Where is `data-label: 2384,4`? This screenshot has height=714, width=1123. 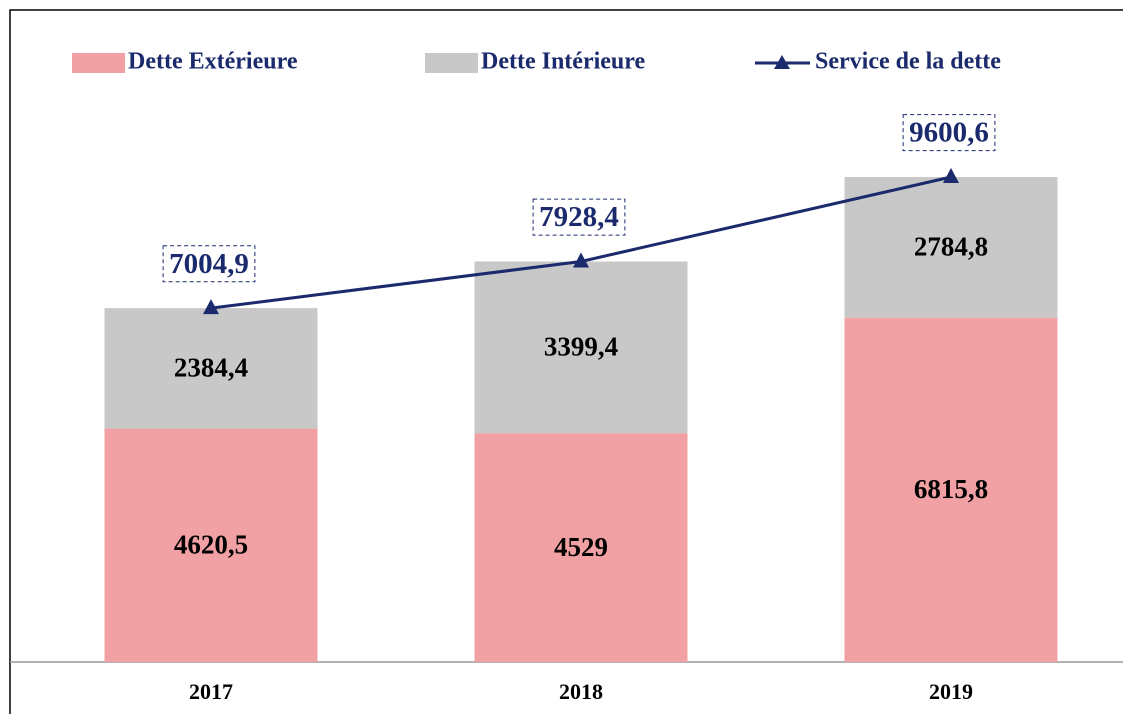
data-label: 2384,4 is located at coordinates (211, 368).